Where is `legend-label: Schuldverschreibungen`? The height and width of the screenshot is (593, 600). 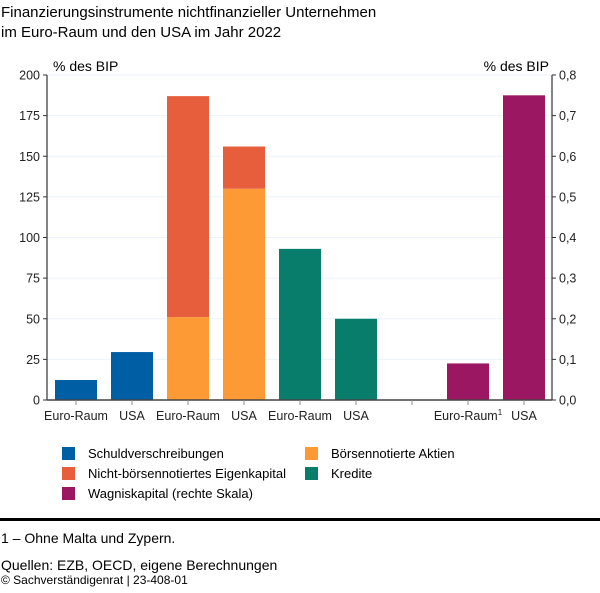 legend-label: Schuldverschreibungen is located at coordinates (156, 453).